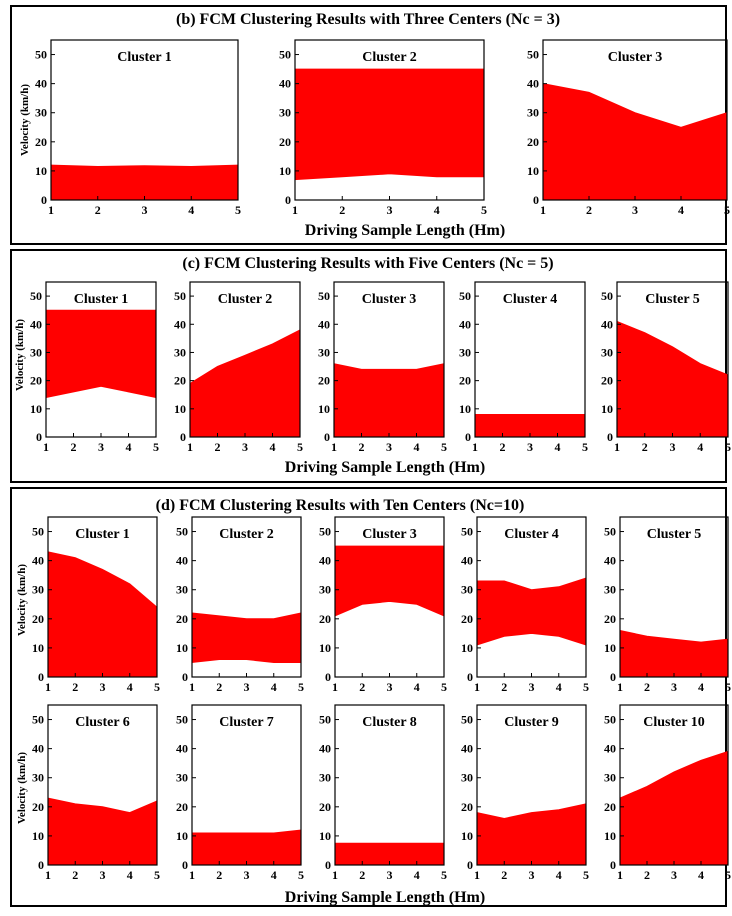 This screenshot has height=916, width=732. What do you see at coordinates (385, 467) in the screenshot?
I see `panel-c-xlabel: Driving Sample Length (Hm)` at bounding box center [385, 467].